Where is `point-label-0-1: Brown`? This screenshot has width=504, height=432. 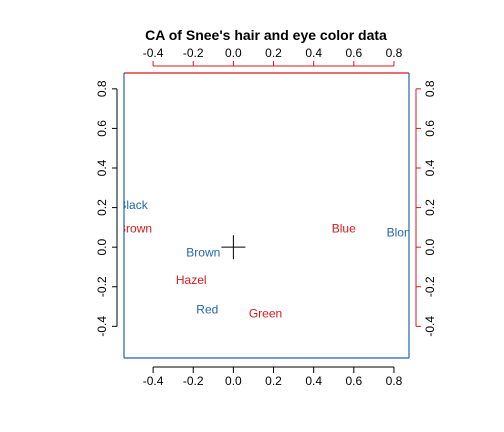 point-label-0-1: Brown is located at coordinates (203, 252).